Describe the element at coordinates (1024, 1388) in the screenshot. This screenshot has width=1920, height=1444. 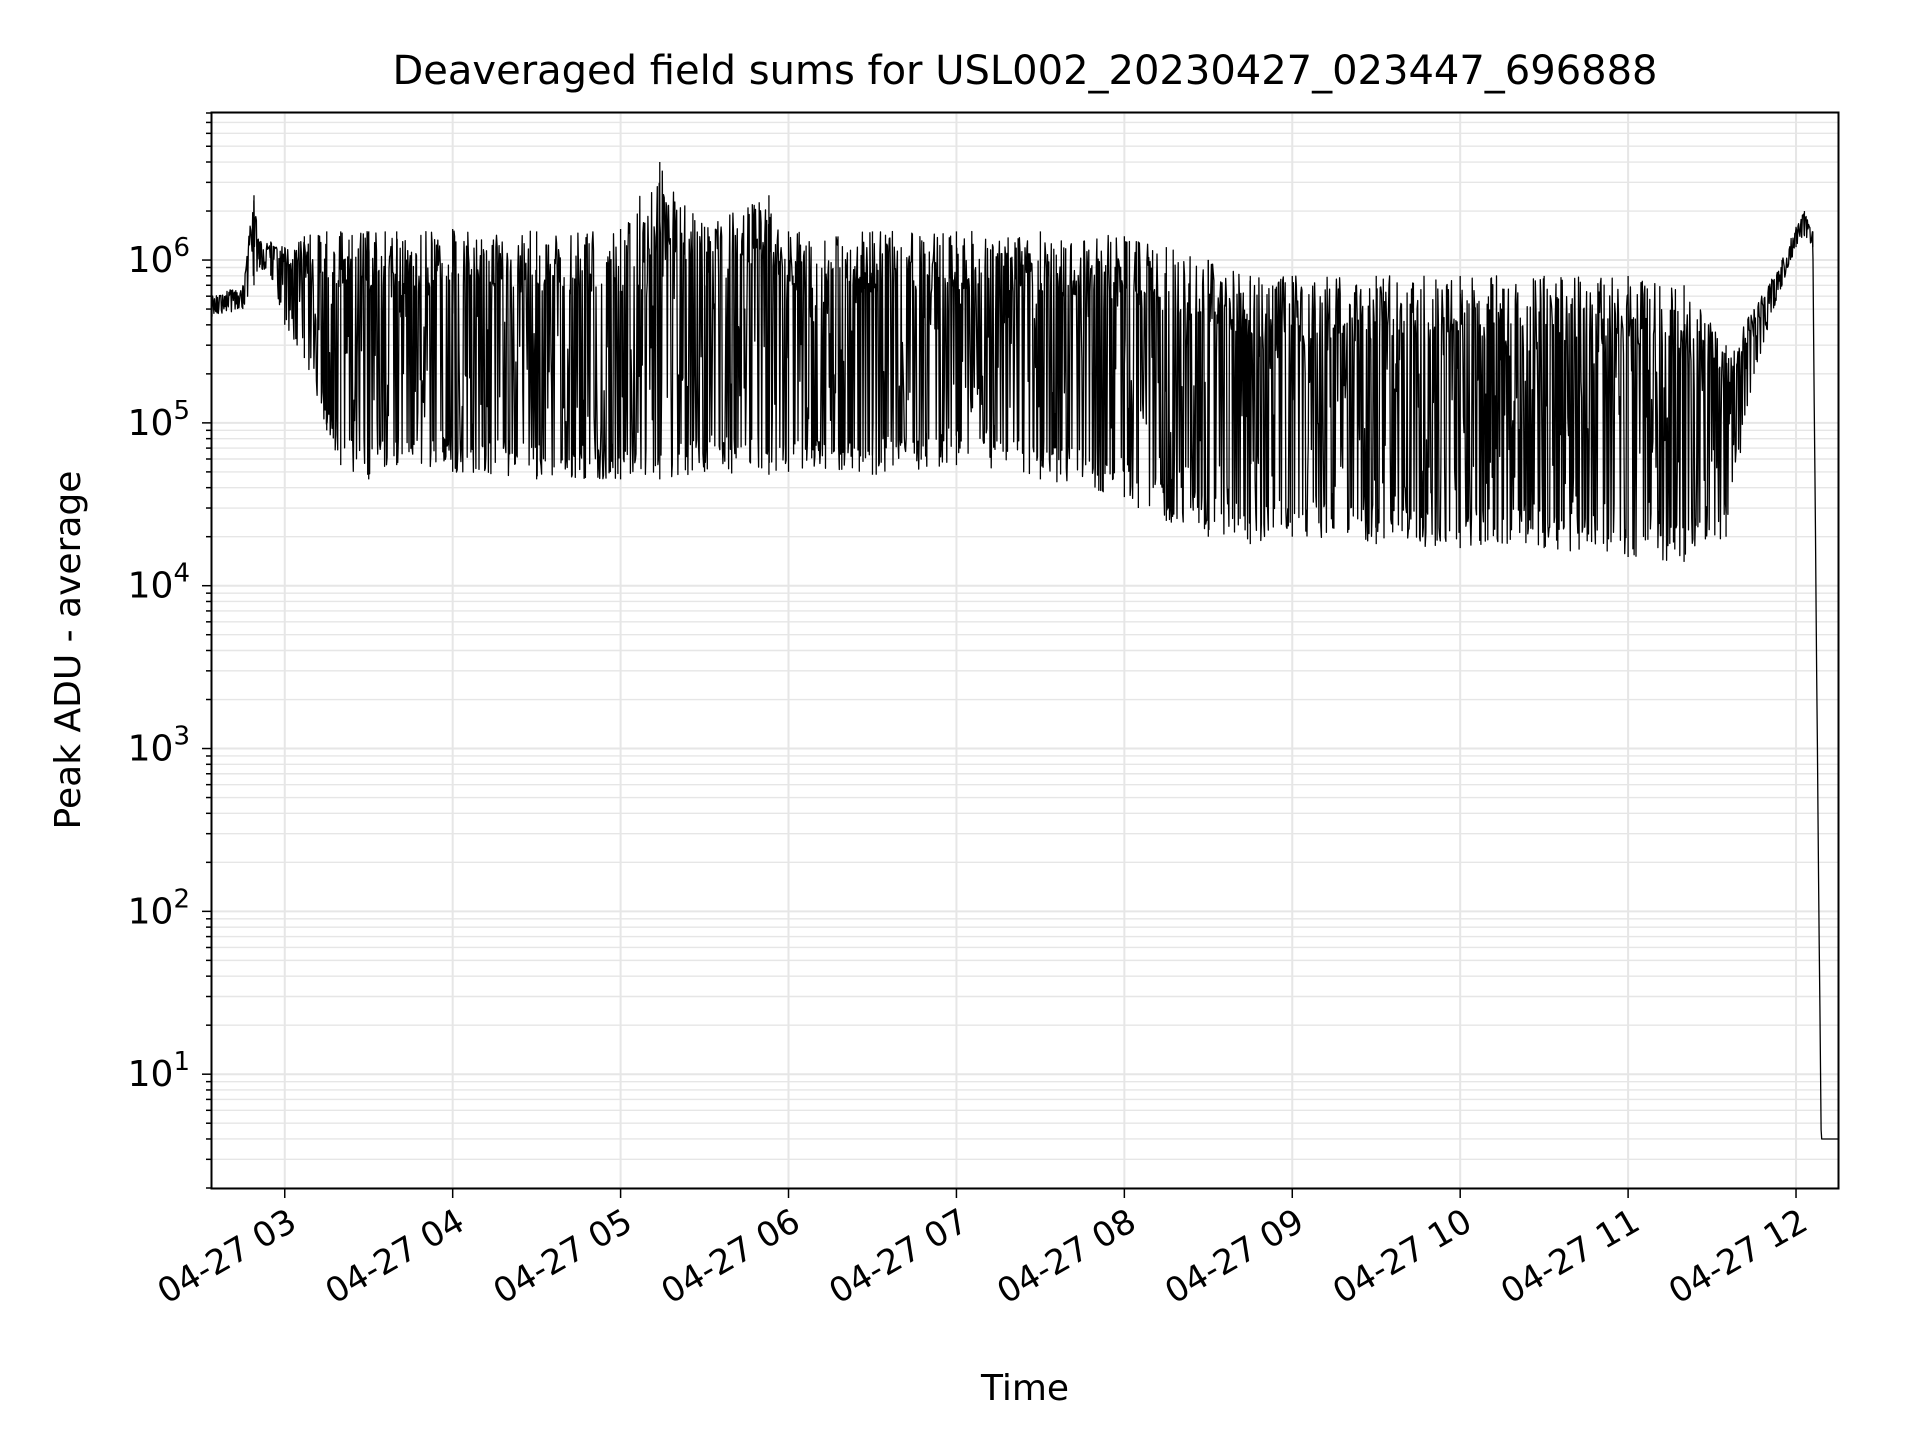
I see `x-axis-label: Time` at that location.